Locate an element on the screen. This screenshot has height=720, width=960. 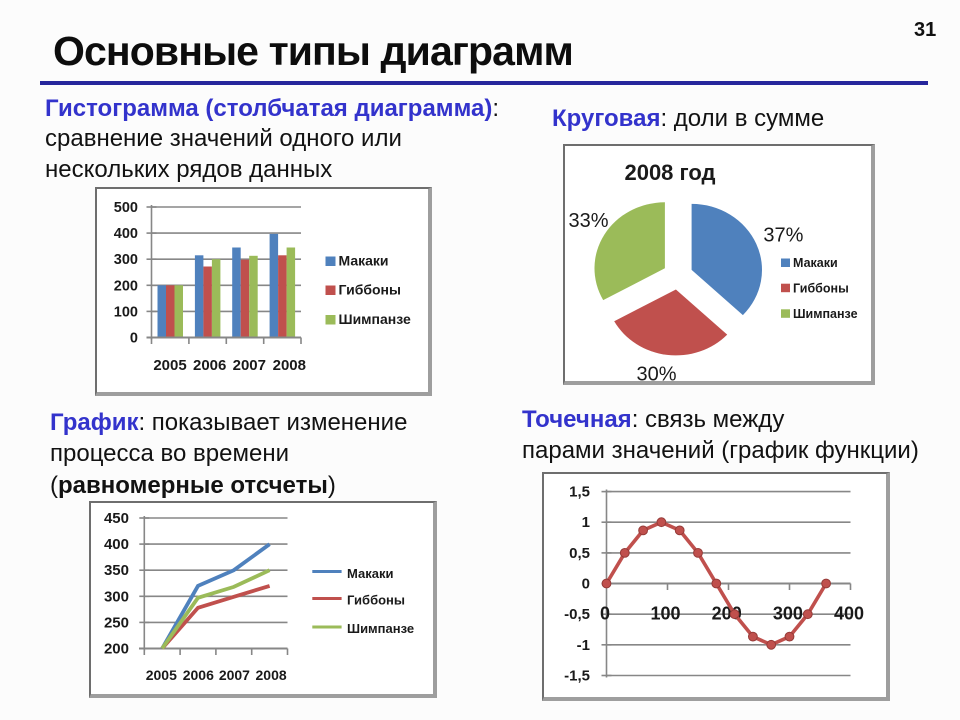
svg-text: 37% is located at coordinates (783, 235).